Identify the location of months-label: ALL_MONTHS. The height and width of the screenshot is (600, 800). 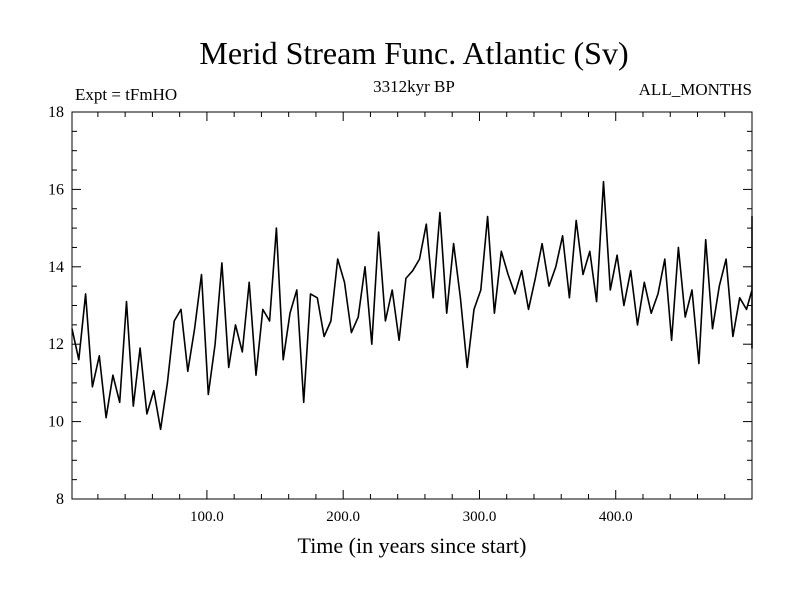
(695, 89).